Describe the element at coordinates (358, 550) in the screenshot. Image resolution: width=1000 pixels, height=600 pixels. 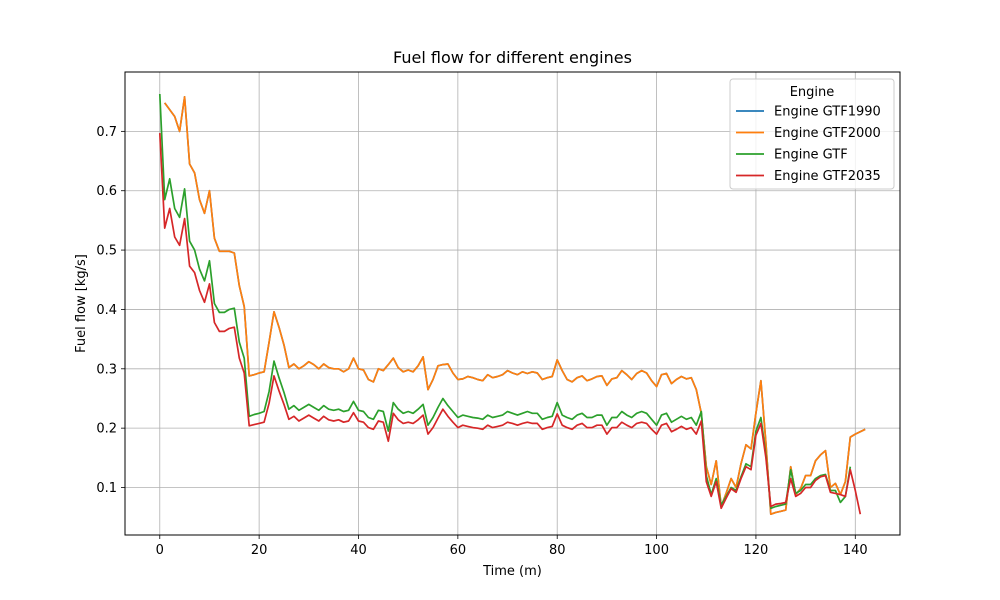
I see `x-tick-label: 40` at that location.